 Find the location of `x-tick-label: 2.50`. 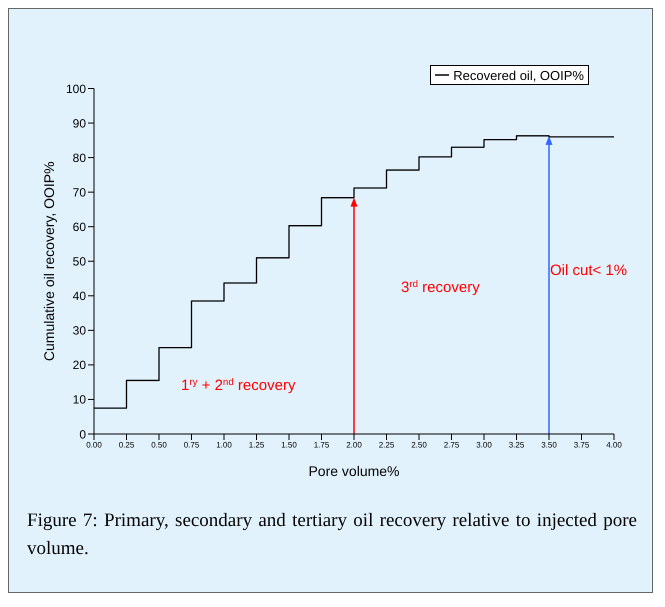

x-tick-label: 2.50 is located at coordinates (419, 445).